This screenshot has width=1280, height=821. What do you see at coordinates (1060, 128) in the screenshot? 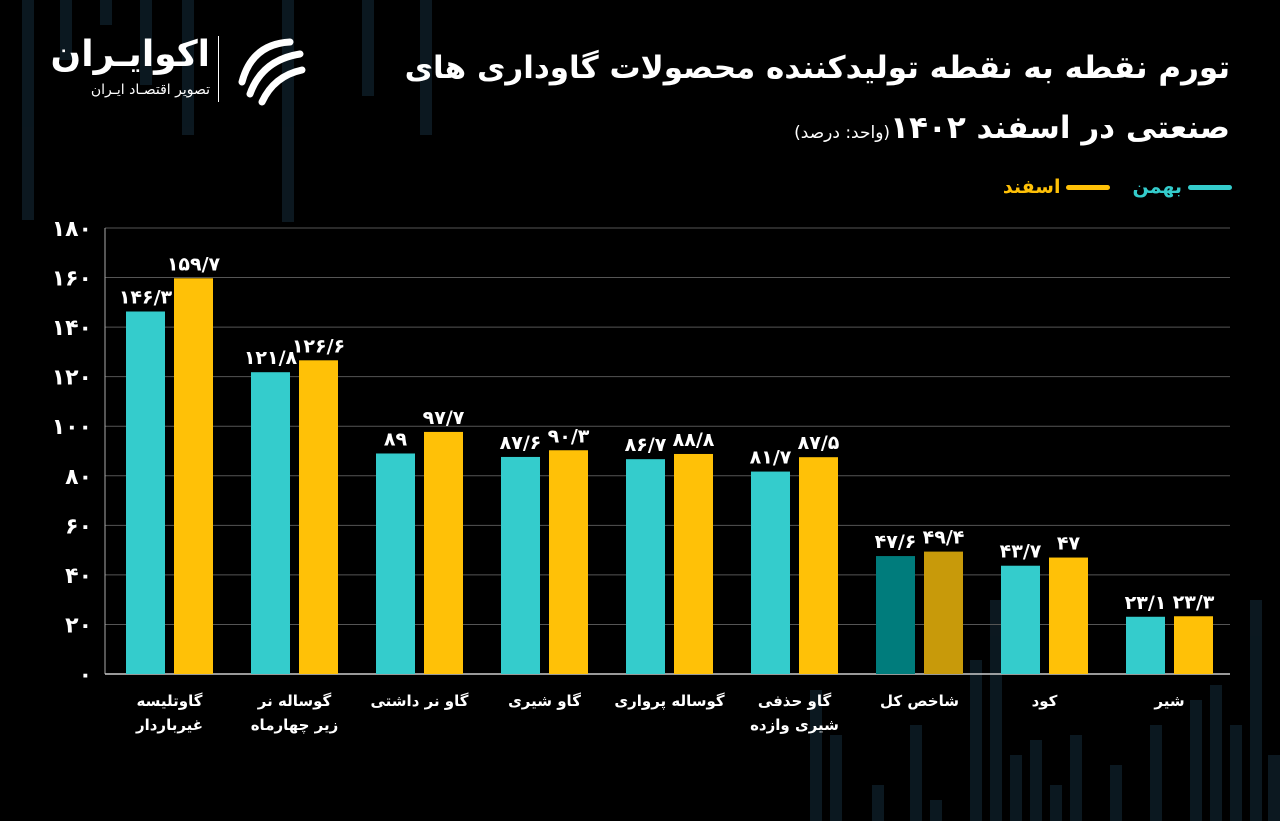
I see `title-line-2-text: صنعتی در اسفند ۱۴۰۲` at bounding box center [1060, 128].